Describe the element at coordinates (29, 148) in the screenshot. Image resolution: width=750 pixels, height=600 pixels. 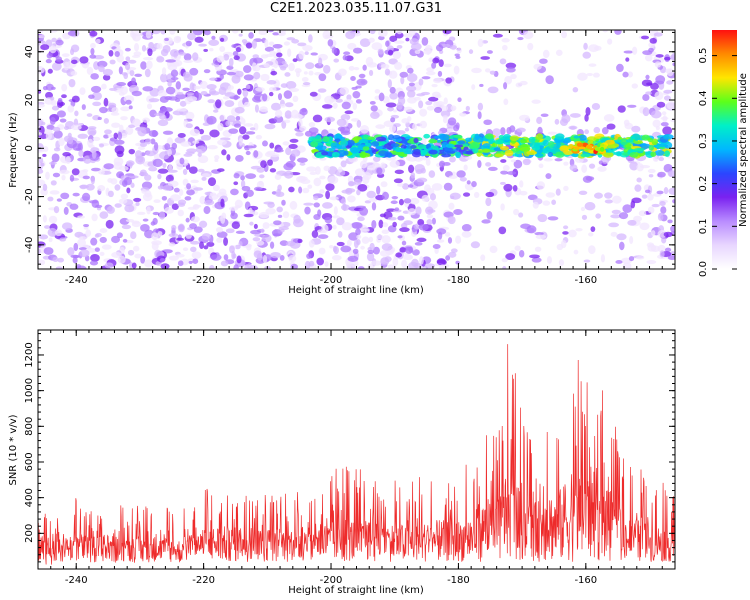
I see `y-tick-label: 0` at that location.